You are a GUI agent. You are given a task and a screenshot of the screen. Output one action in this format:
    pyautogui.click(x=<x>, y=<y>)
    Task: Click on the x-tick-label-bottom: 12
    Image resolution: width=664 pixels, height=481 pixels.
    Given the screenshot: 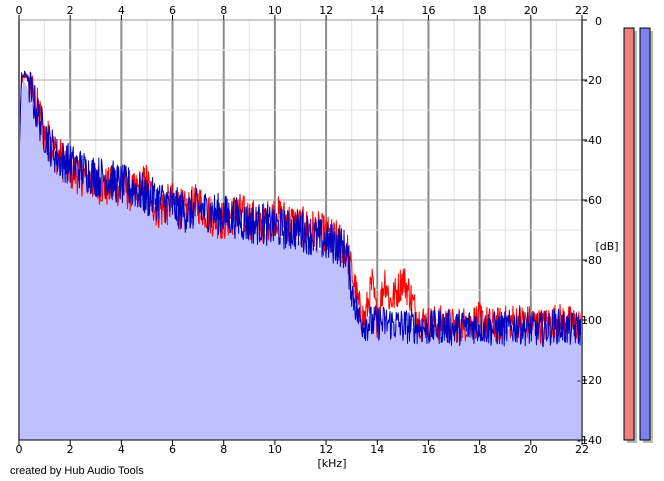 What is the action you would take?
    pyautogui.click(x=326, y=449)
    